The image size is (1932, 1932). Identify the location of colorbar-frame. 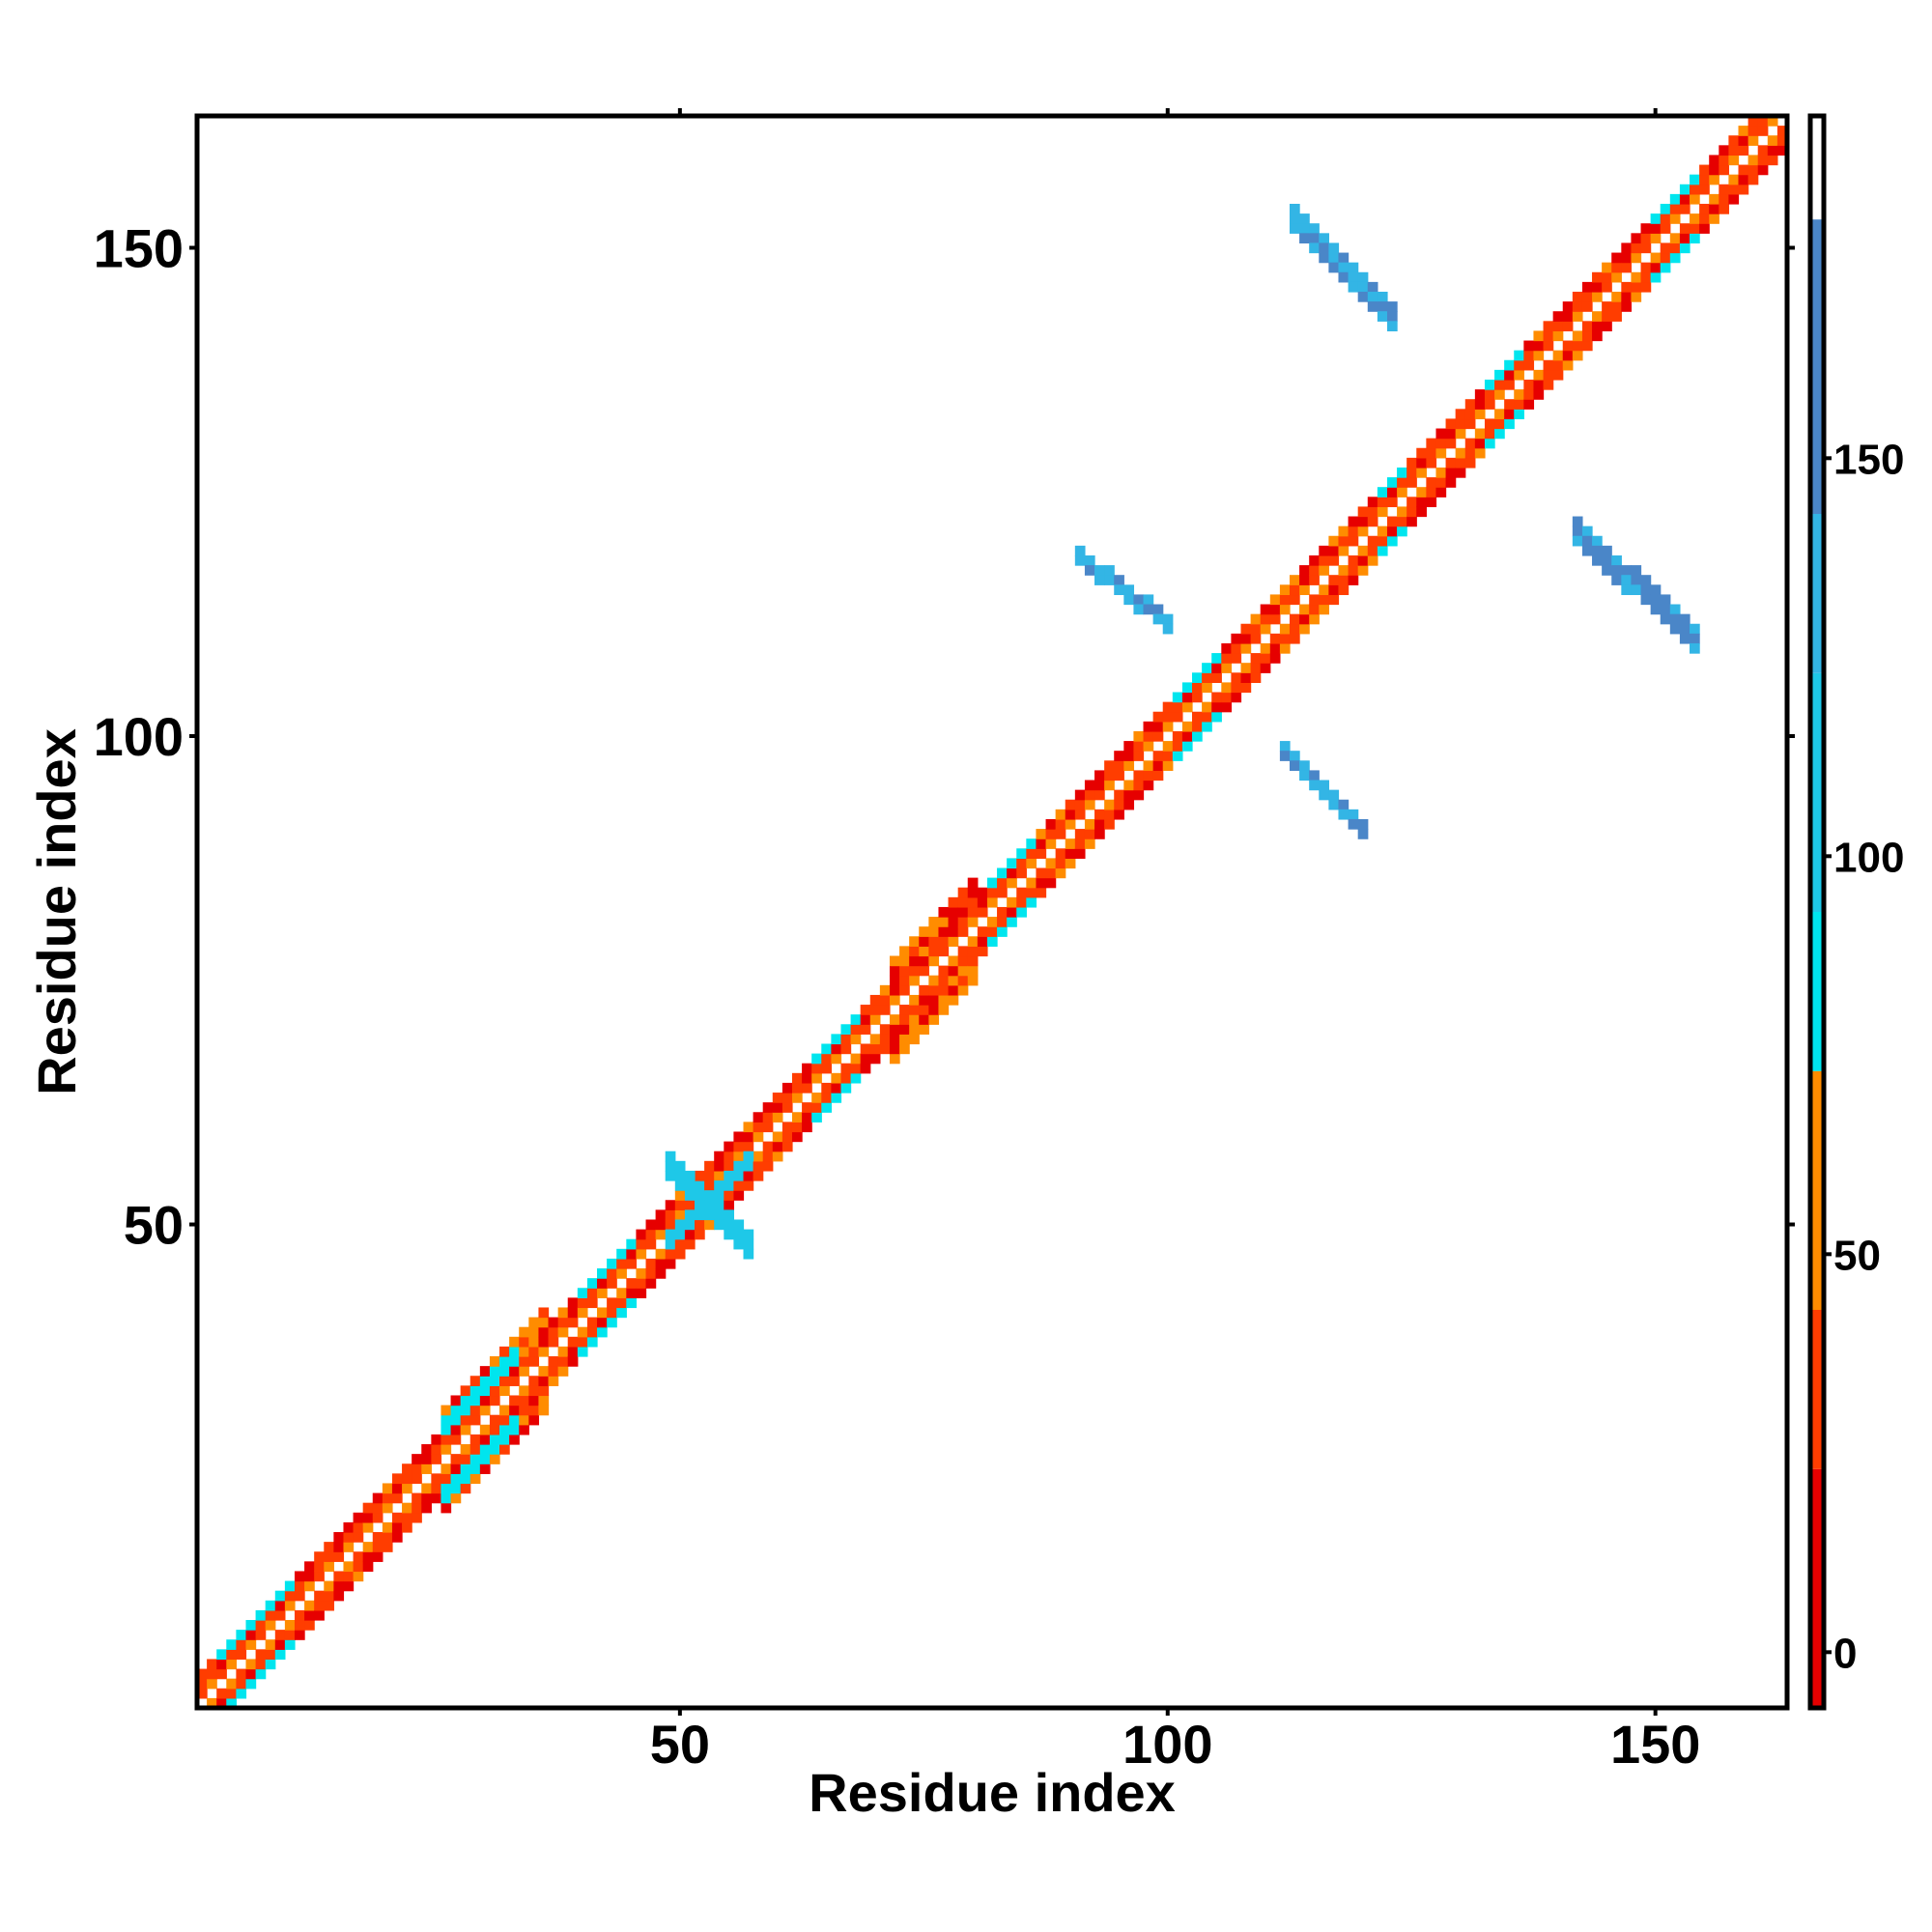
(1817, 912).